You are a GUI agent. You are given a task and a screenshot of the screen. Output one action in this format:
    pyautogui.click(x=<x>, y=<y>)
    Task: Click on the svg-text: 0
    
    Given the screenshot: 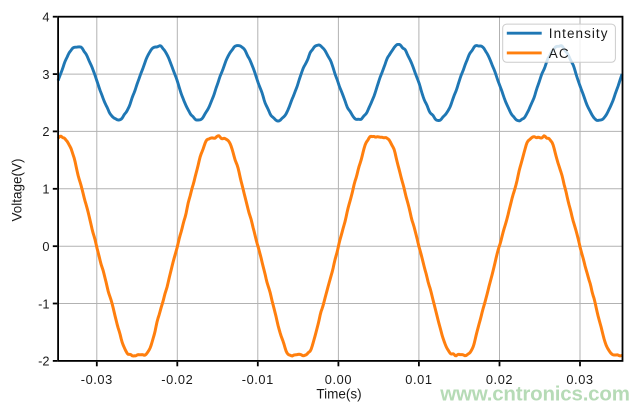 What is the action you would take?
    pyautogui.click(x=45, y=246)
    